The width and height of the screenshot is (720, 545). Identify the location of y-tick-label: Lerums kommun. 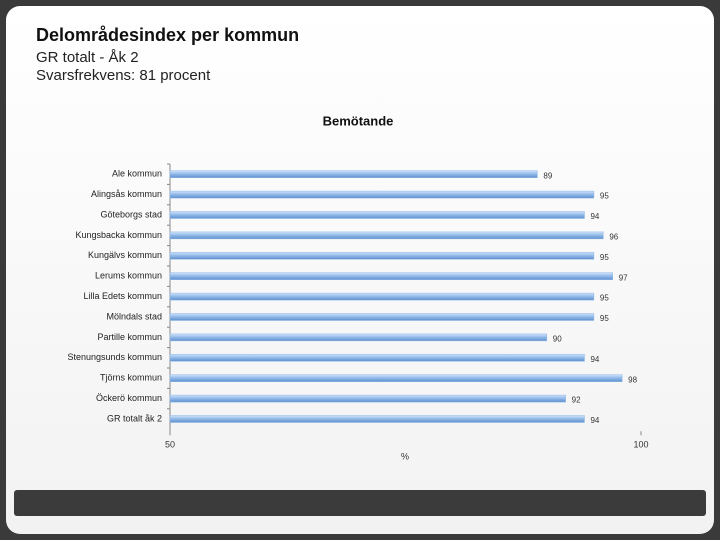
(128, 276).